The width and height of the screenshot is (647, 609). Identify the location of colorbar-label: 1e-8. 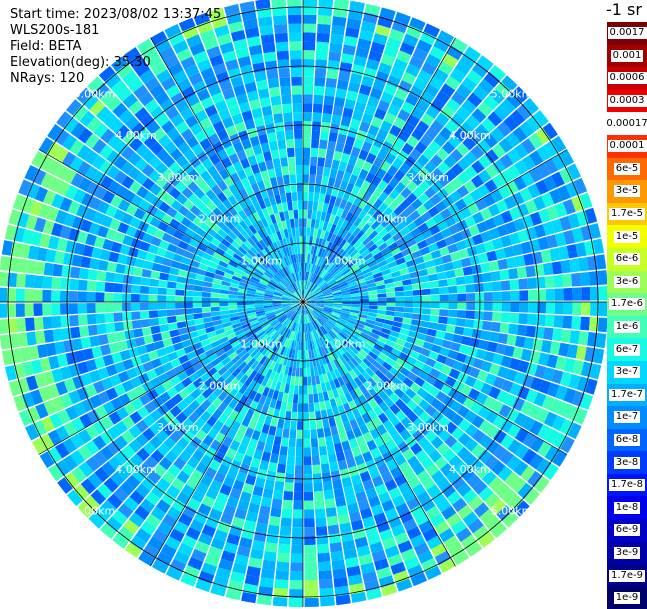
(627, 507).